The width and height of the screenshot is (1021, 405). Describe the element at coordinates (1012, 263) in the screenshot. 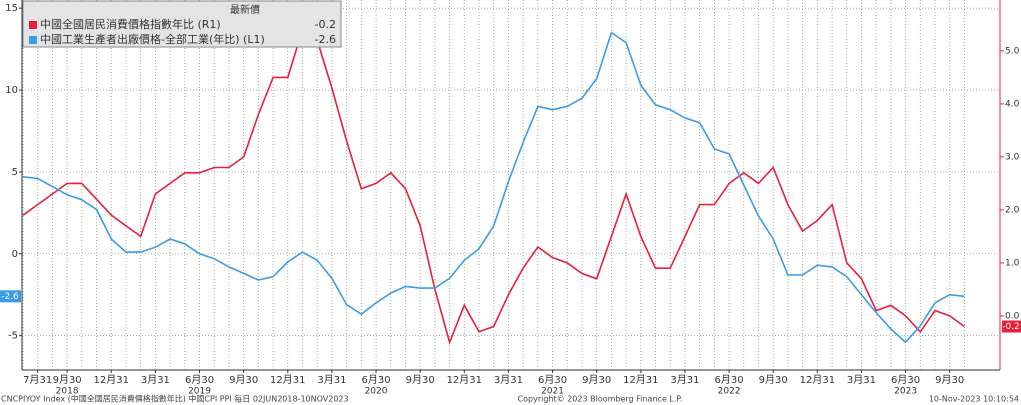

I see `y2-tick-label: 1.0` at that location.